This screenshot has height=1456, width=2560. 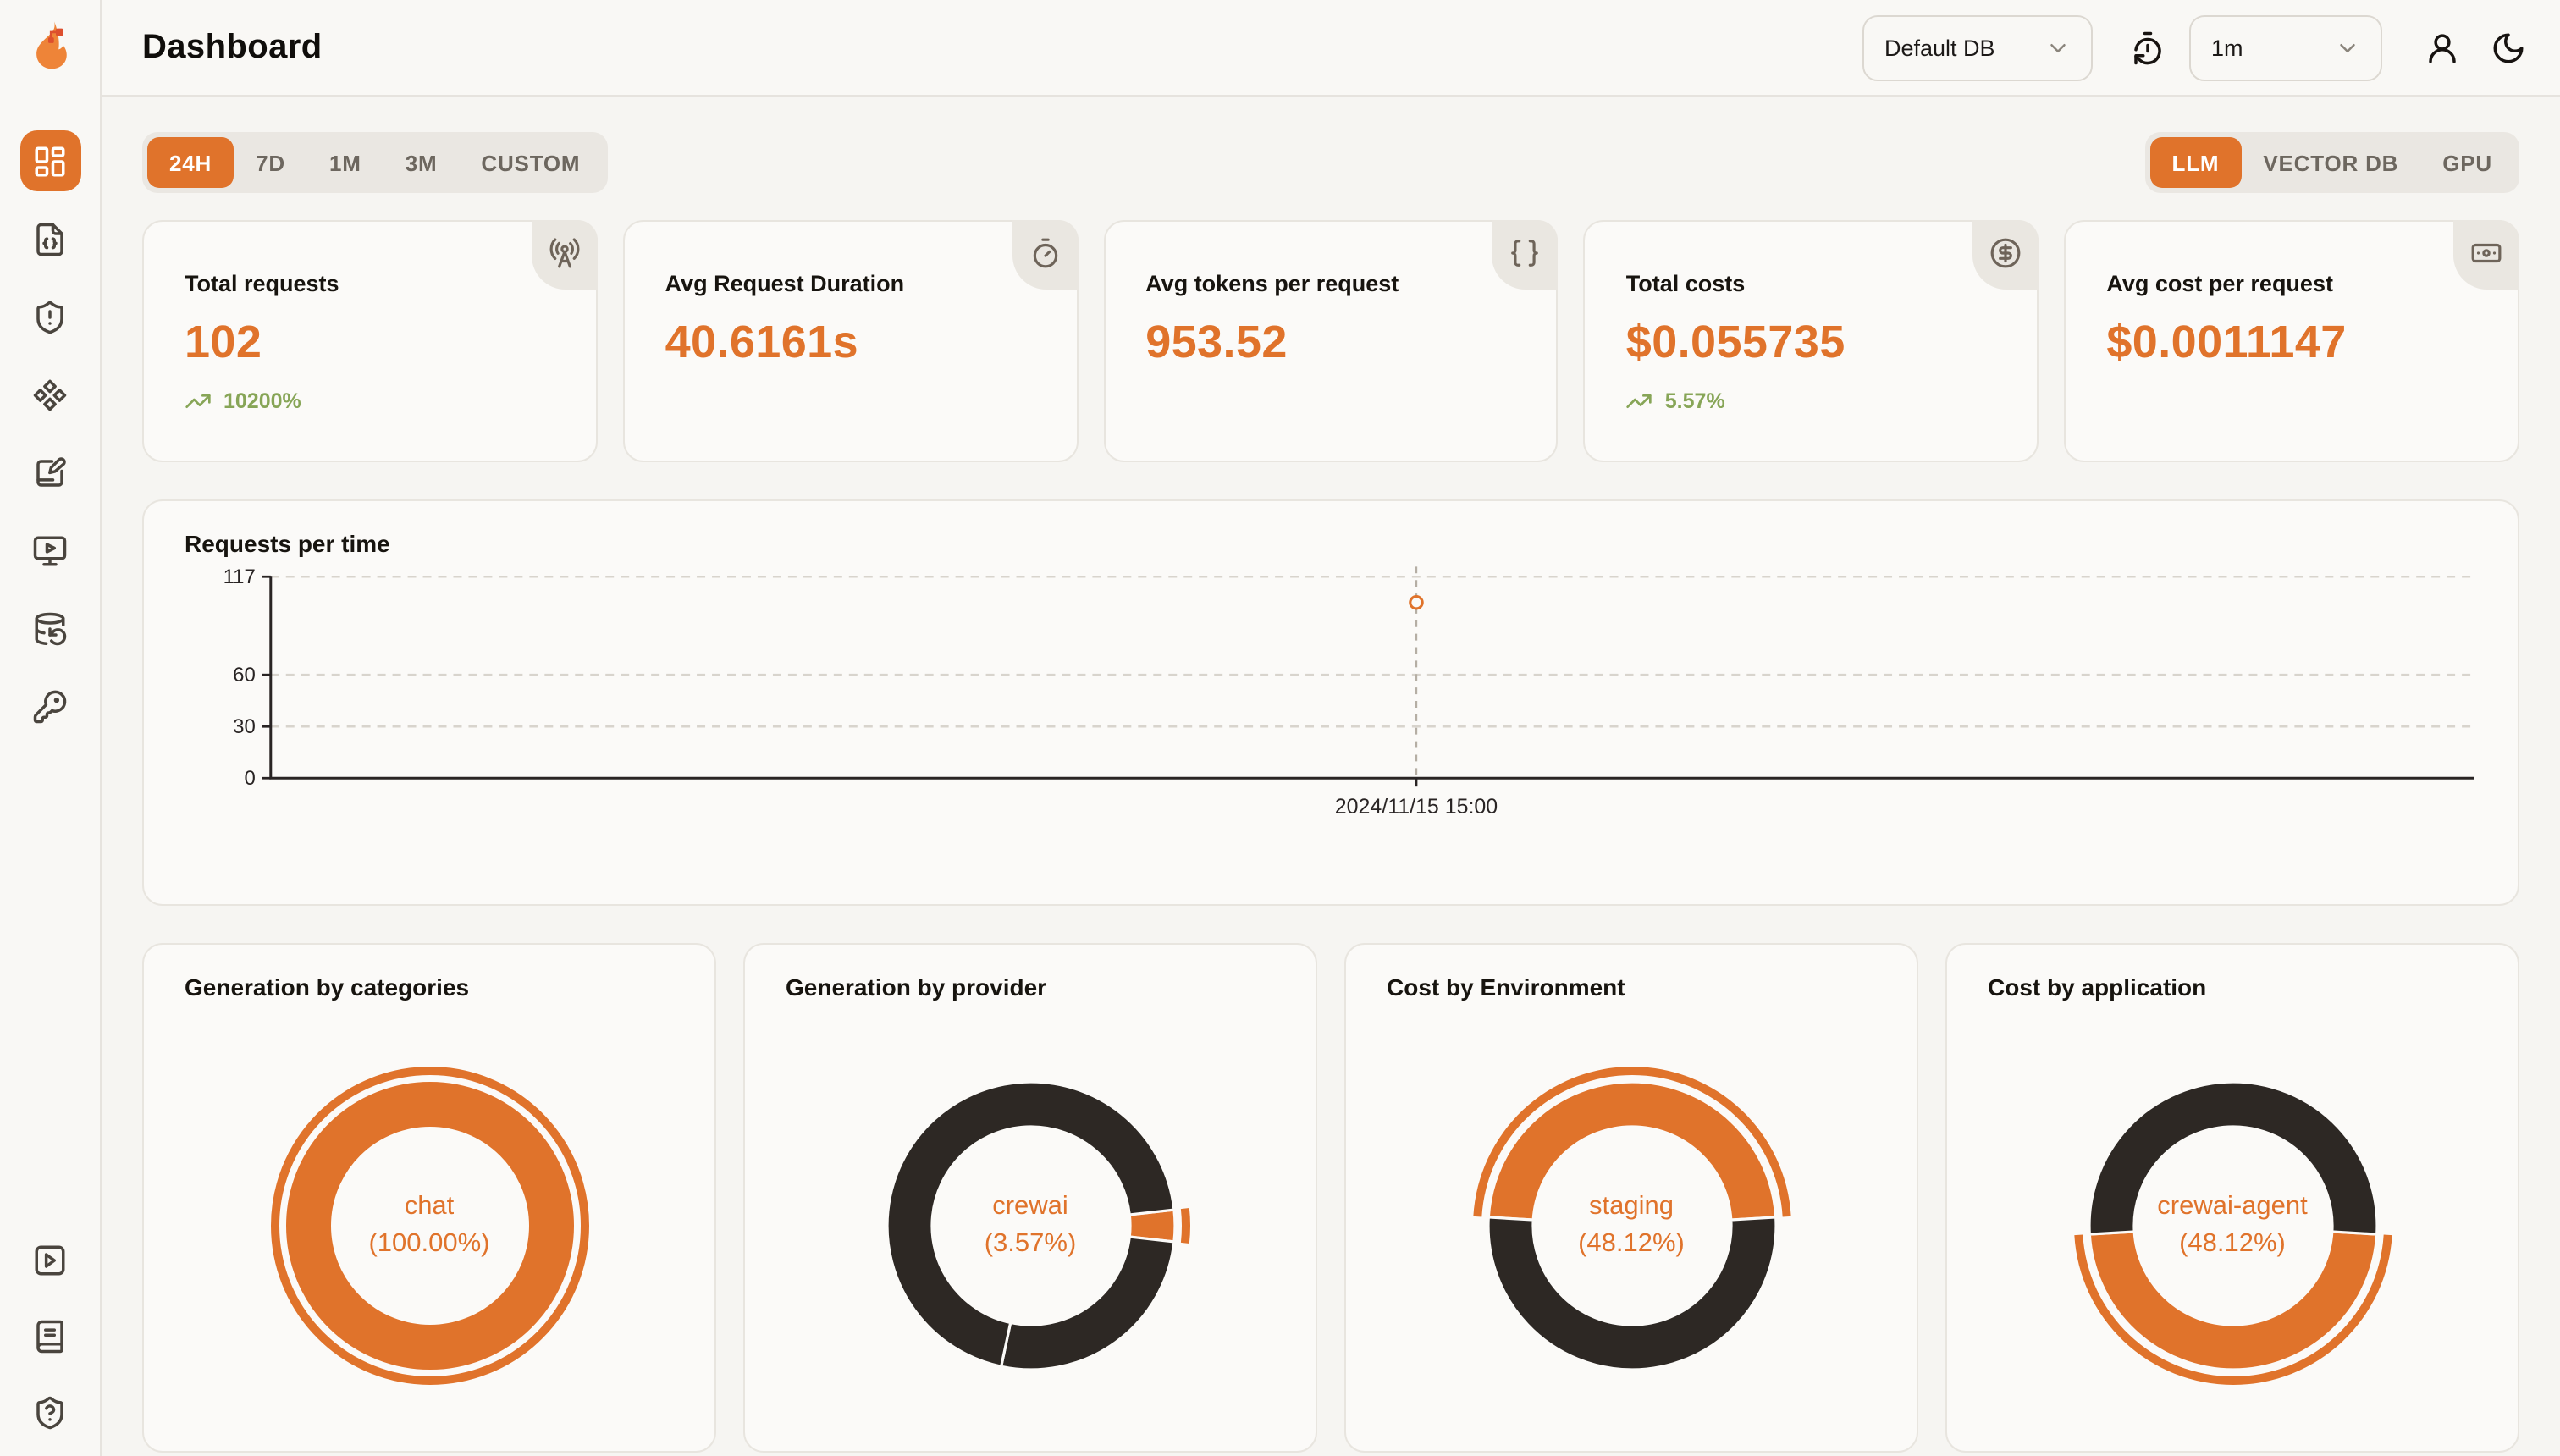 I want to click on stat-label: Avg tokens per request, so click(x=1272, y=283).